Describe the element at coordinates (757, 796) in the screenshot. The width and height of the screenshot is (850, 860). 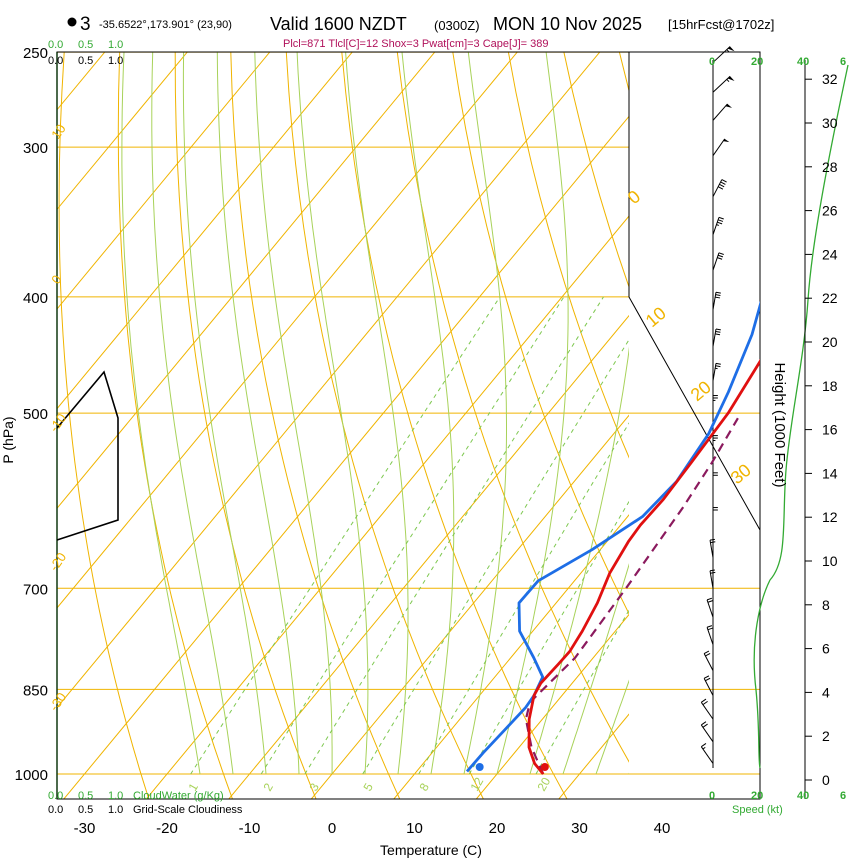
I see `speed-tick-bottom-20: 20` at that location.